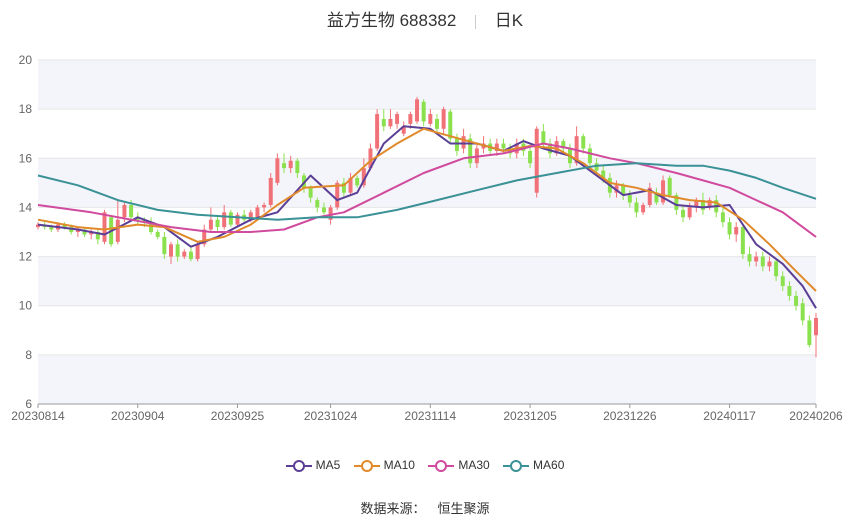  What do you see at coordinates (38, 416) in the screenshot?
I see `x-tick-label: 20230814` at bounding box center [38, 416].